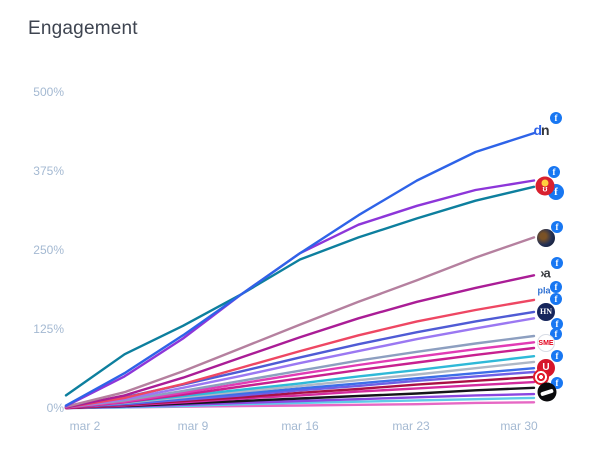  Describe the element at coordinates (556, 287) in the screenshot. I see `facebook-badge-6-icon: f` at that location.